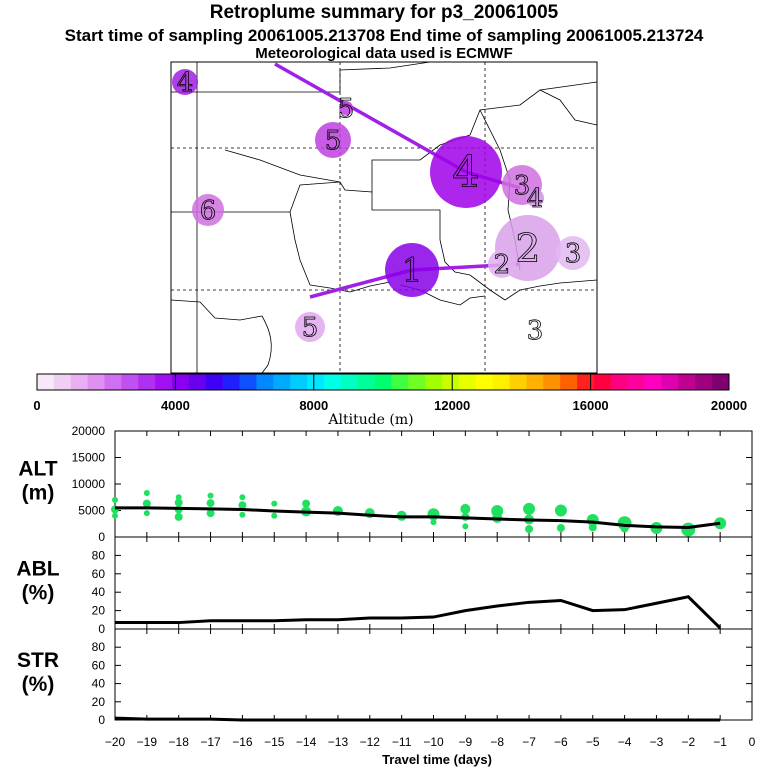  What do you see at coordinates (99, 611) in the screenshot?
I see `y-tick-label: 20` at bounding box center [99, 611].